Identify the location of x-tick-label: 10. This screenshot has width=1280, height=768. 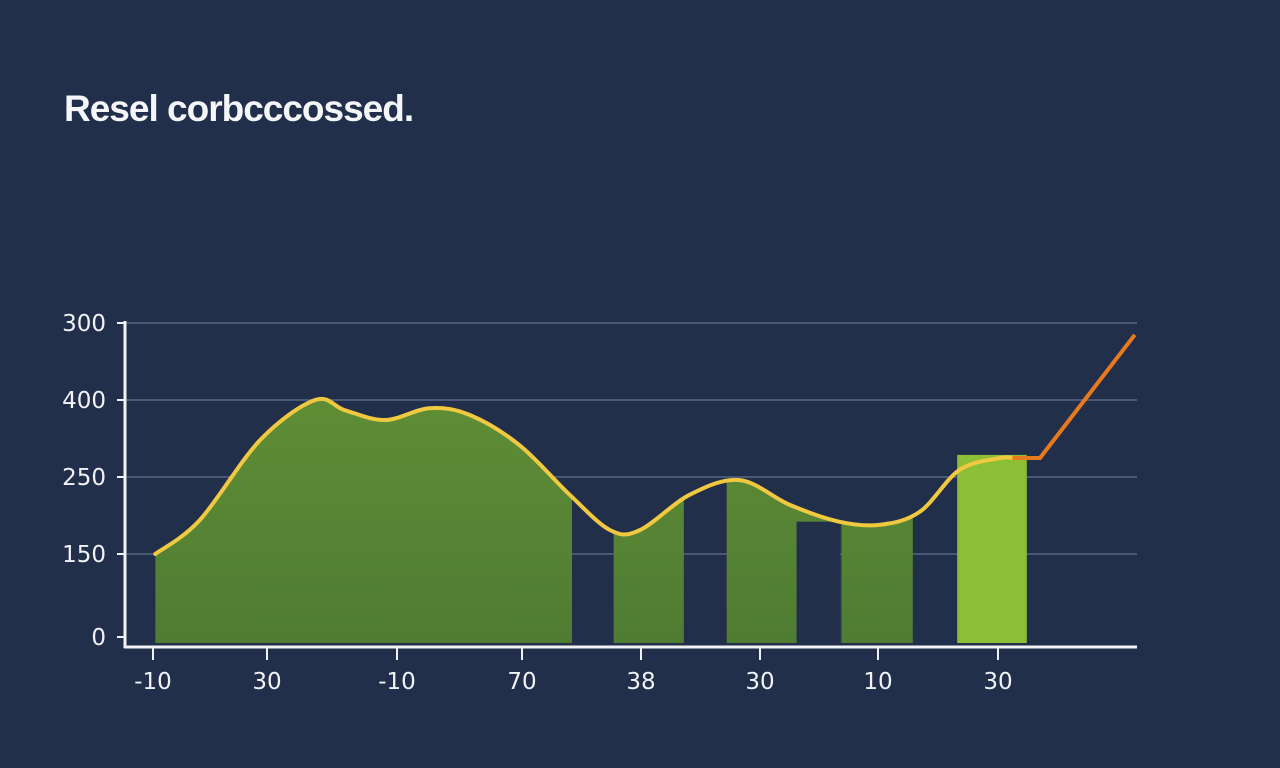
(877, 682).